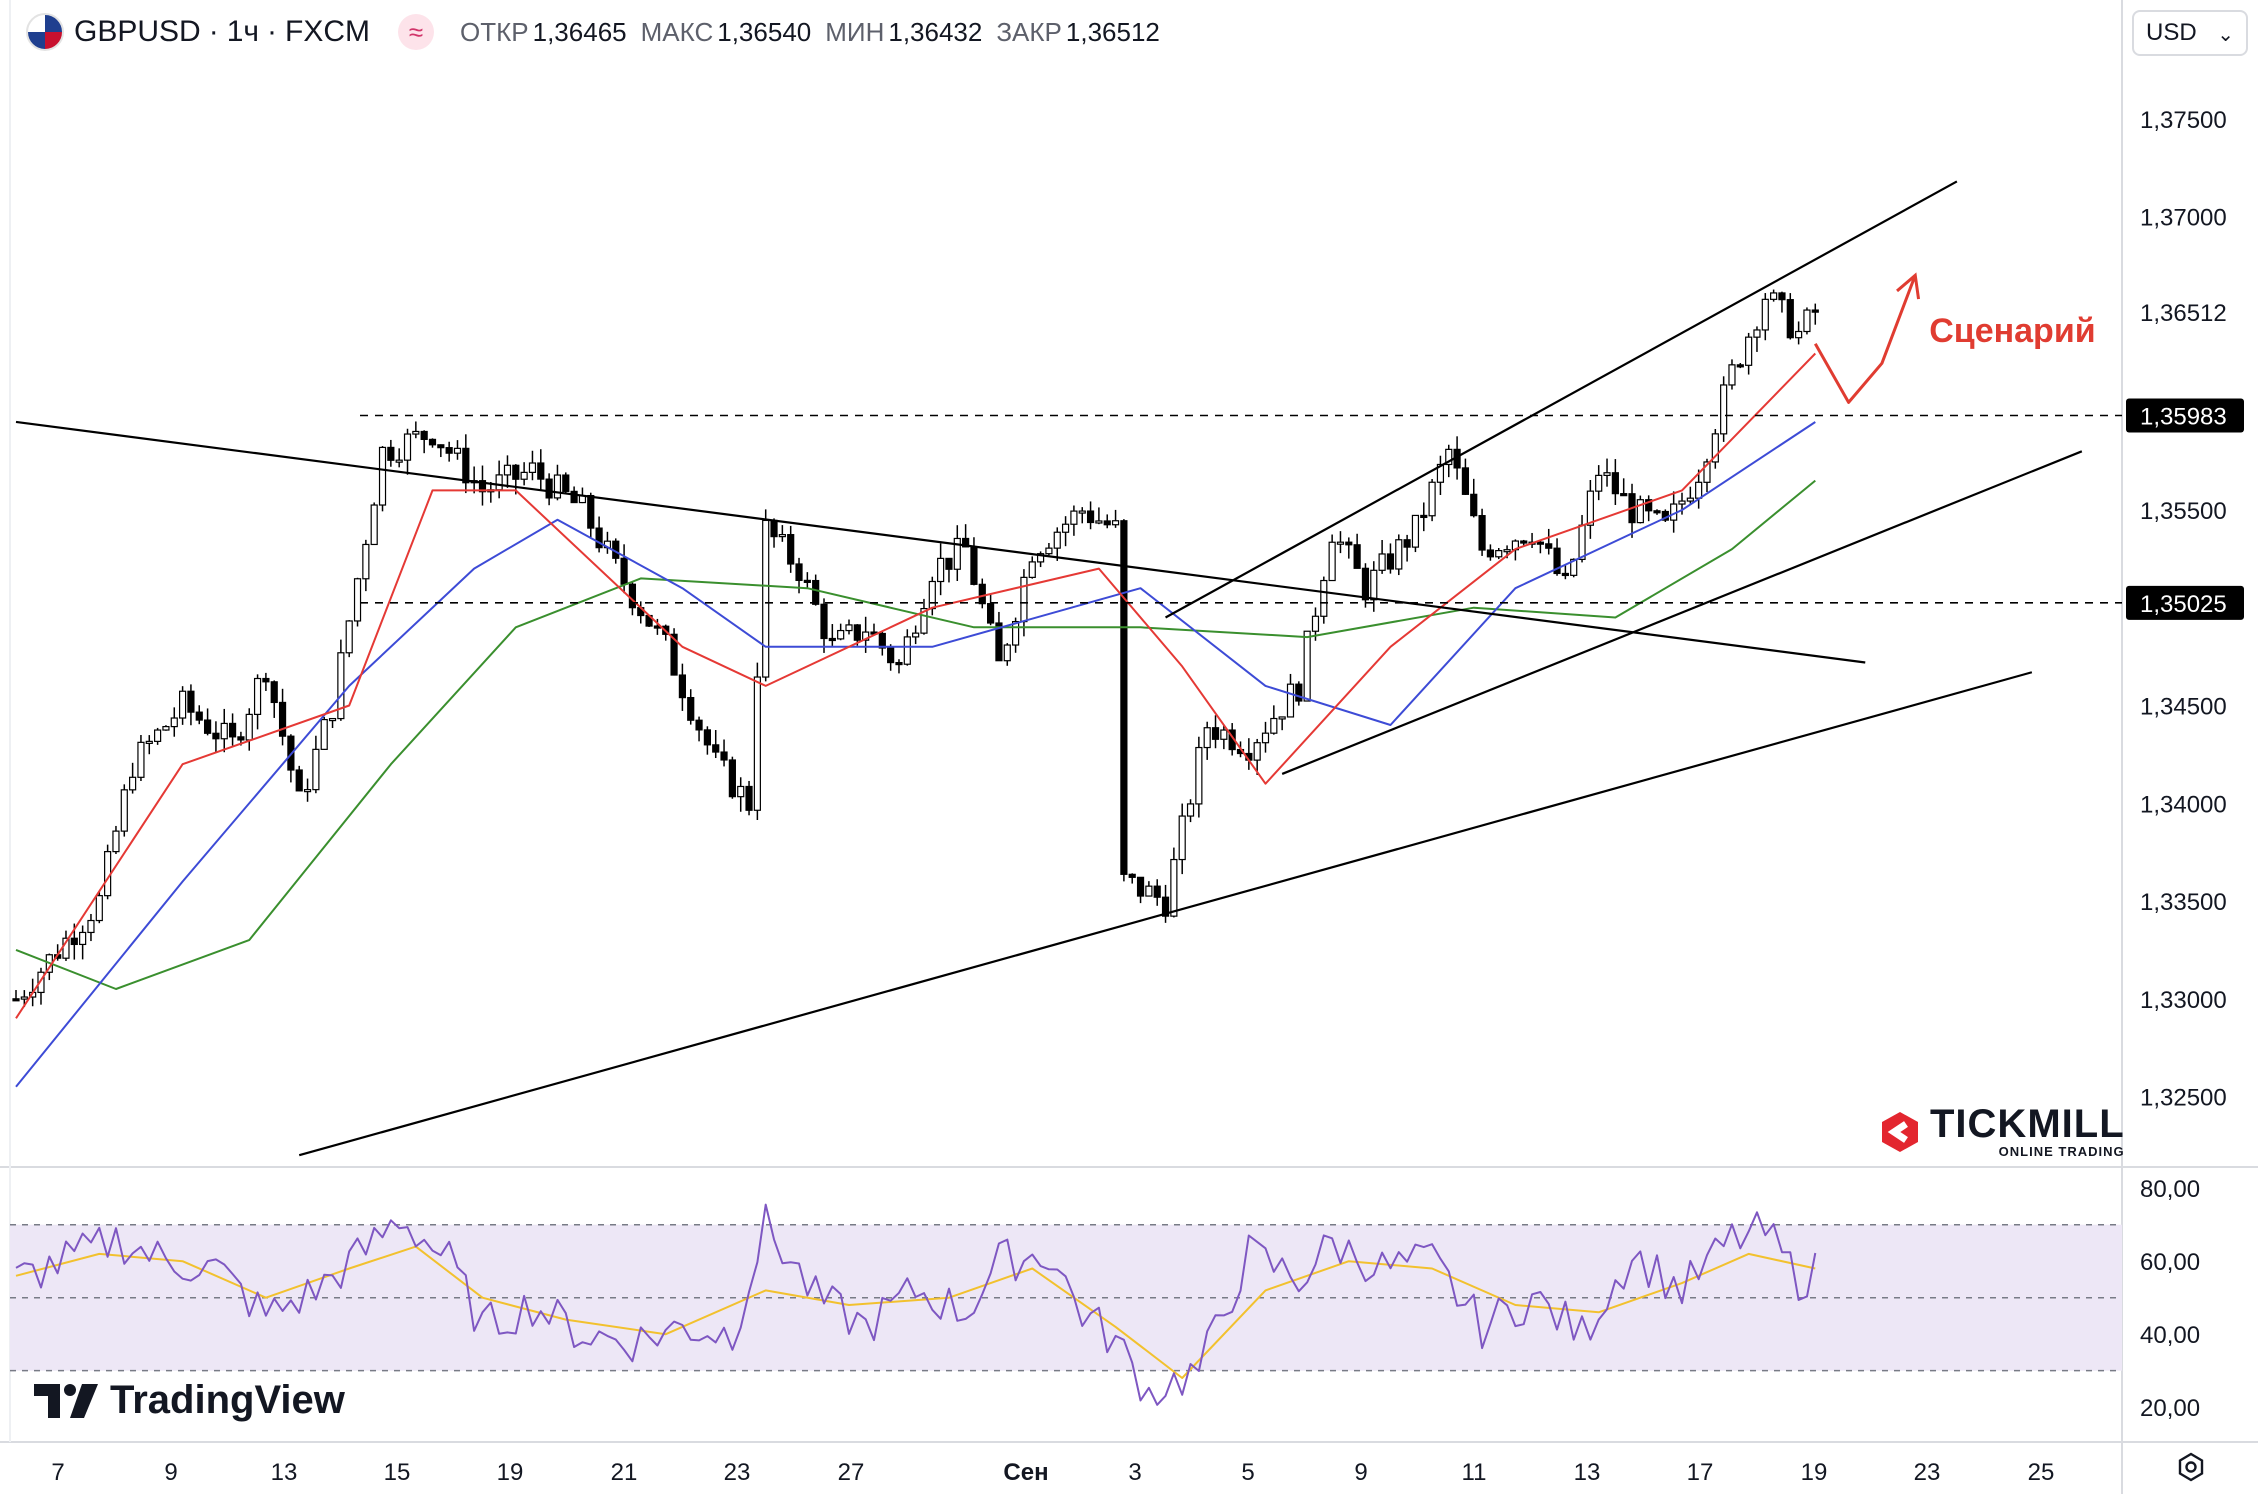 Image resolution: width=2258 pixels, height=1494 pixels. Describe the element at coordinates (137, 31) in the screenshot. I see `symbol-name: GBPUSD` at that location.